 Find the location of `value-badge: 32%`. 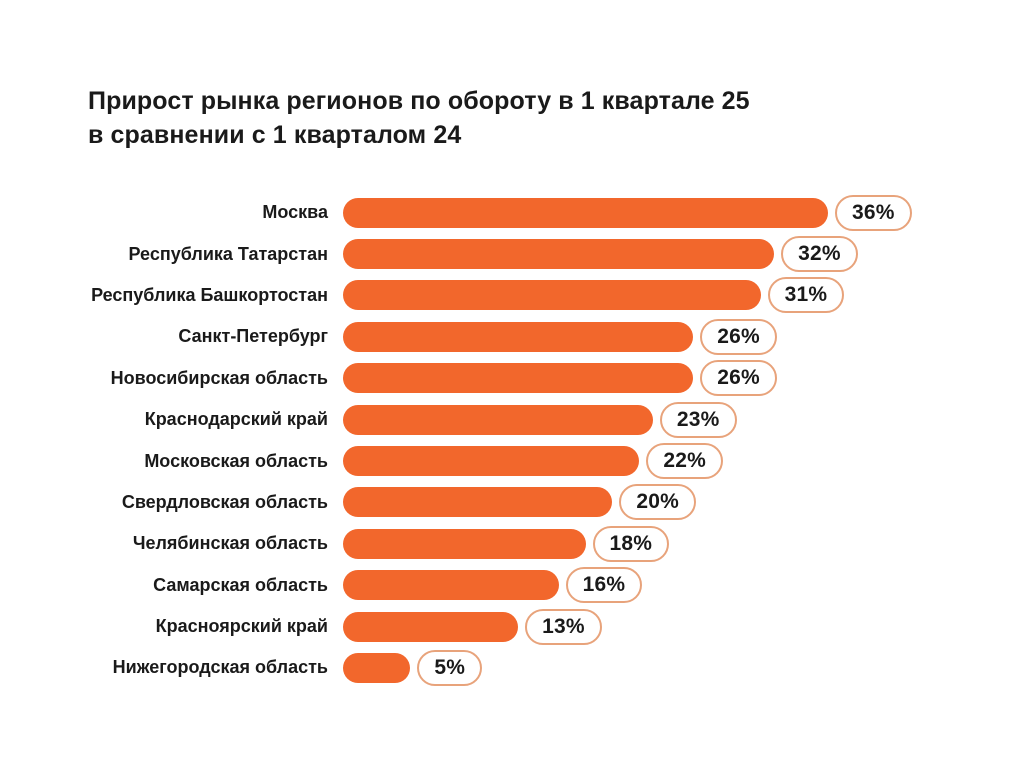

value-badge: 32% is located at coordinates (819, 254).